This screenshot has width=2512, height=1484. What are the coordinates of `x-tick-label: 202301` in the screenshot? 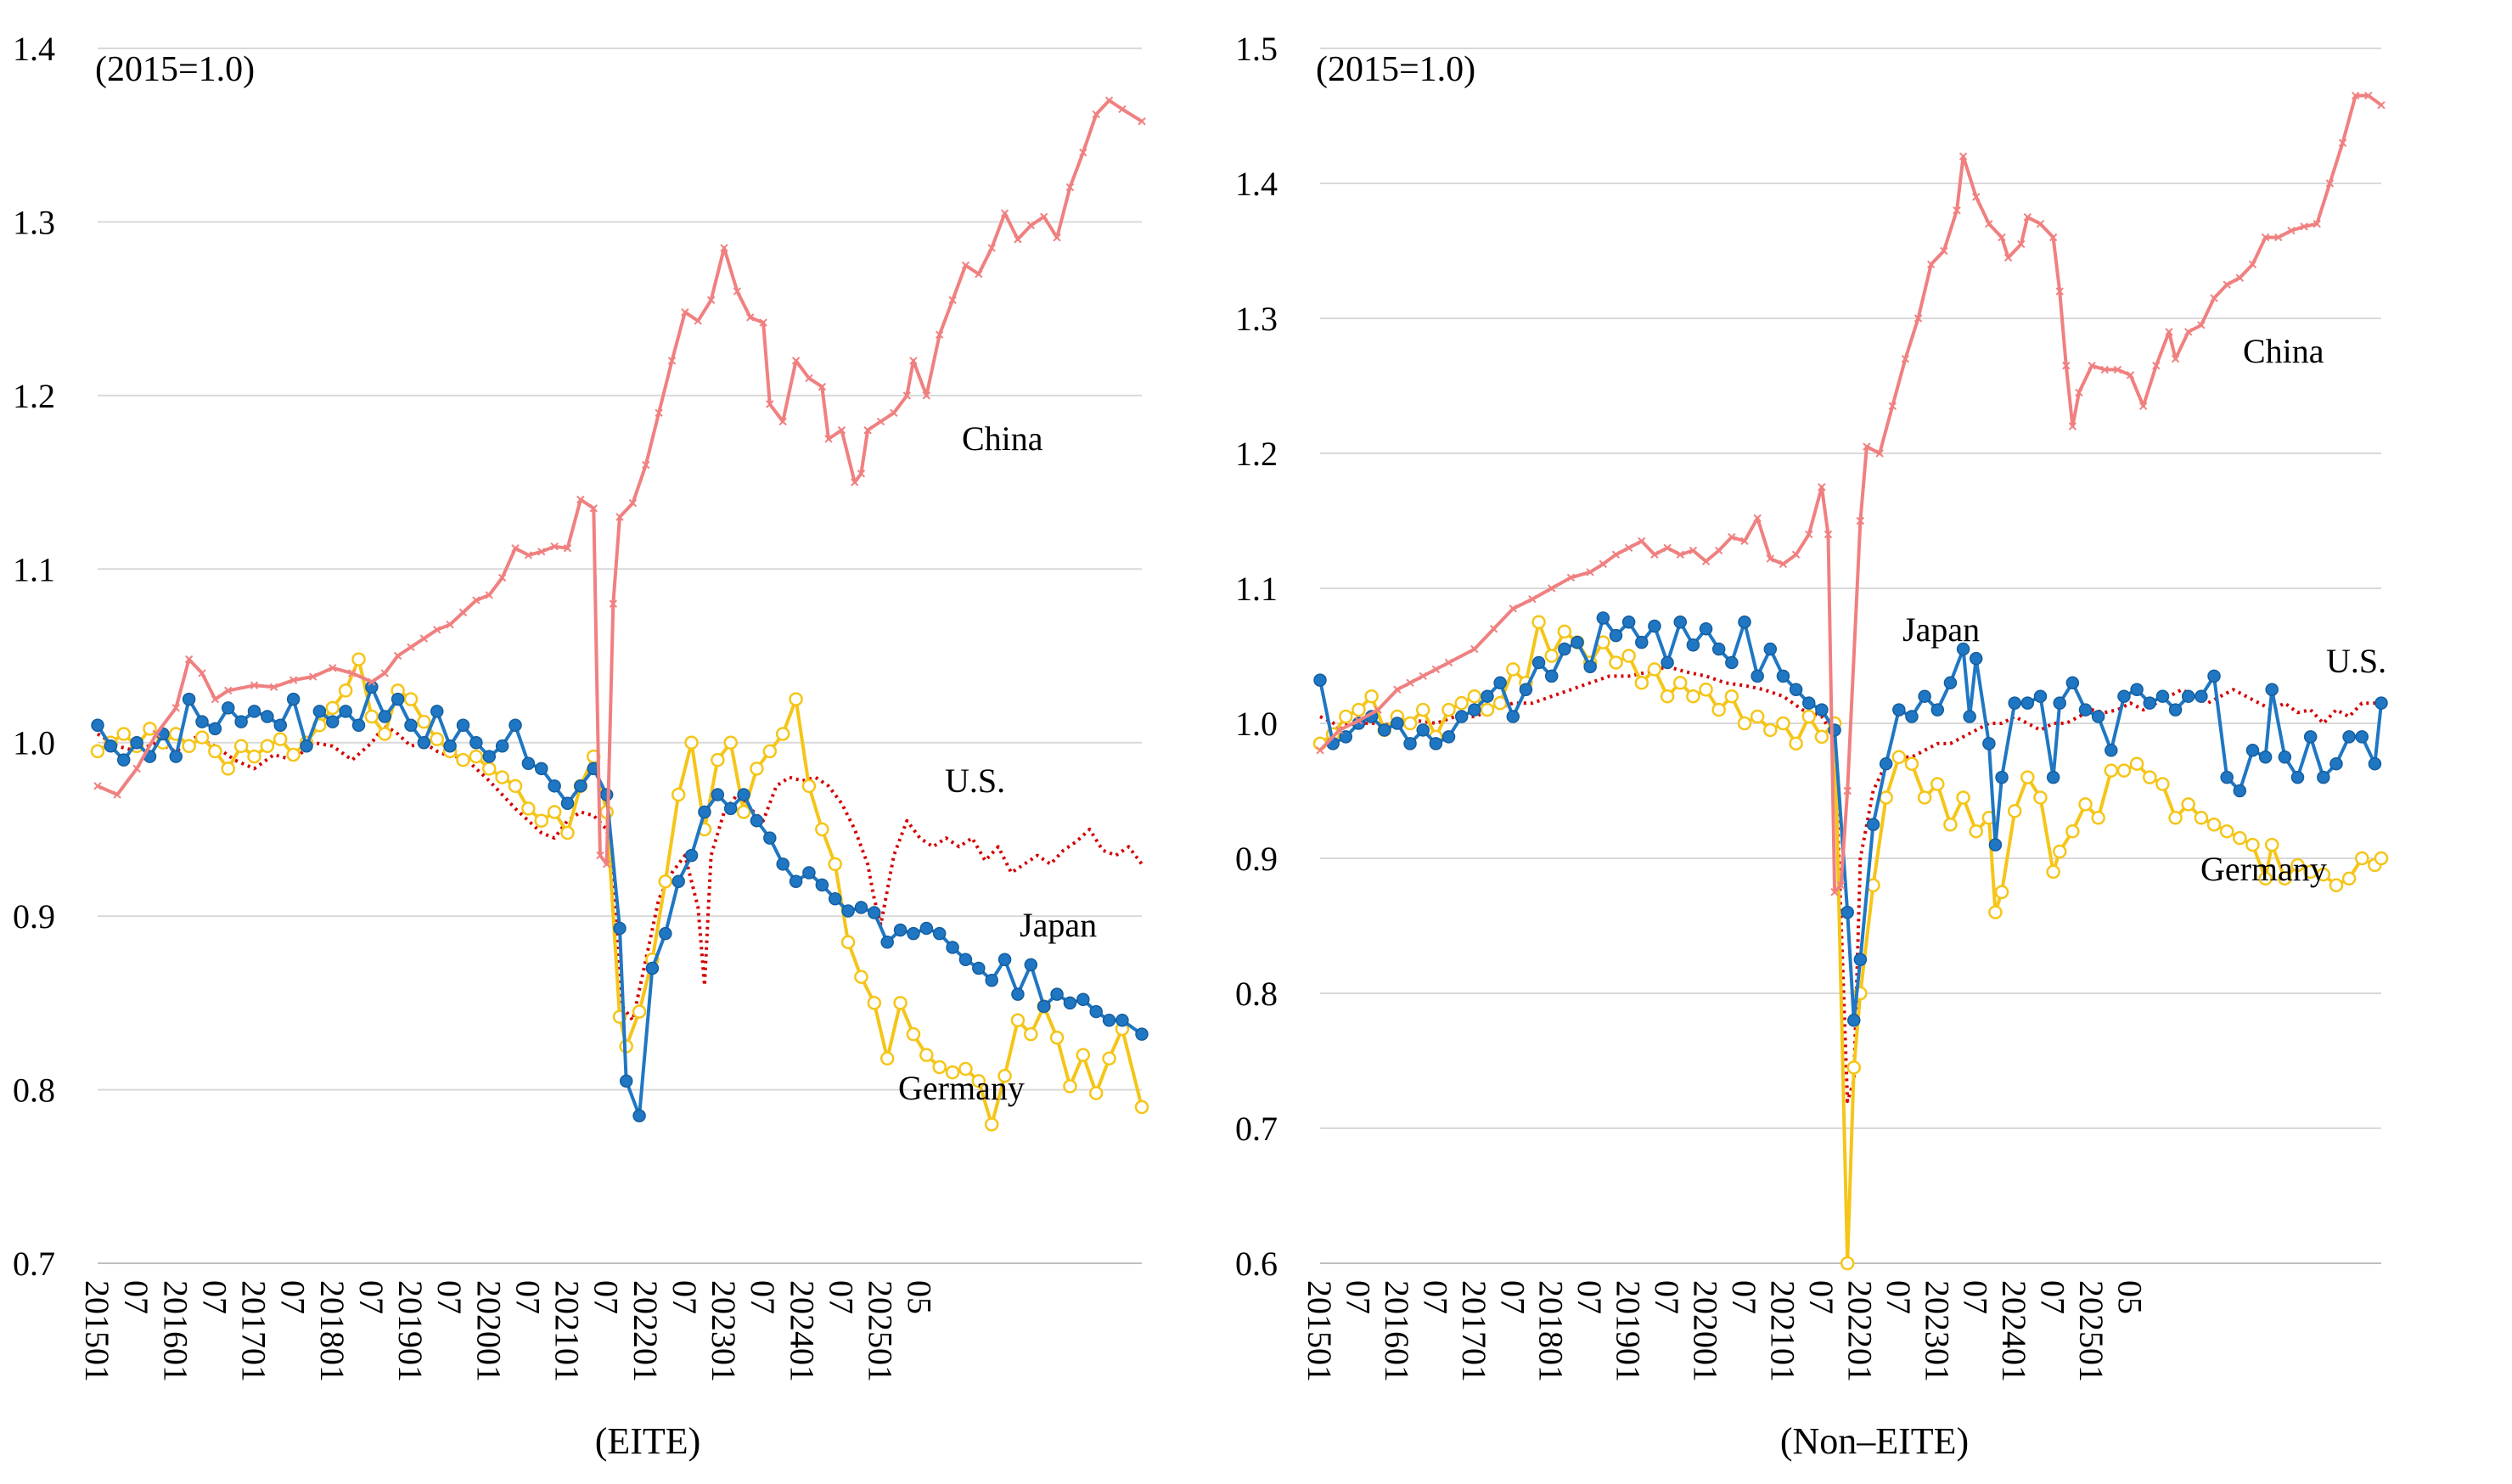 It's located at (1937, 1331).